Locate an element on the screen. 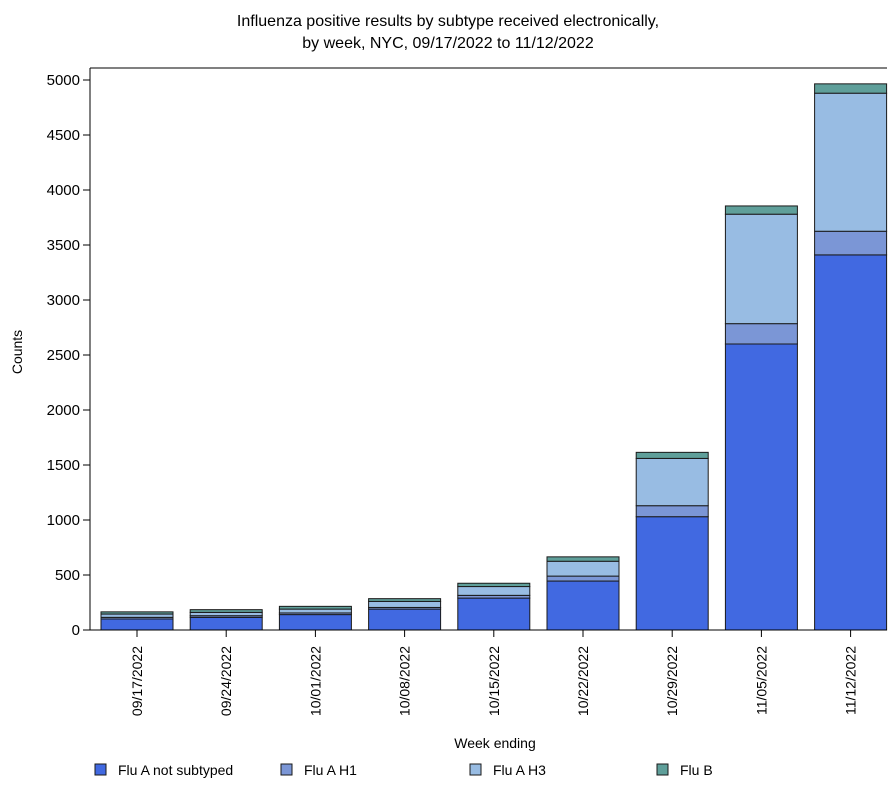 The height and width of the screenshot is (785, 888). x-tick-label: 10/01/2022 is located at coordinates (315, 681).